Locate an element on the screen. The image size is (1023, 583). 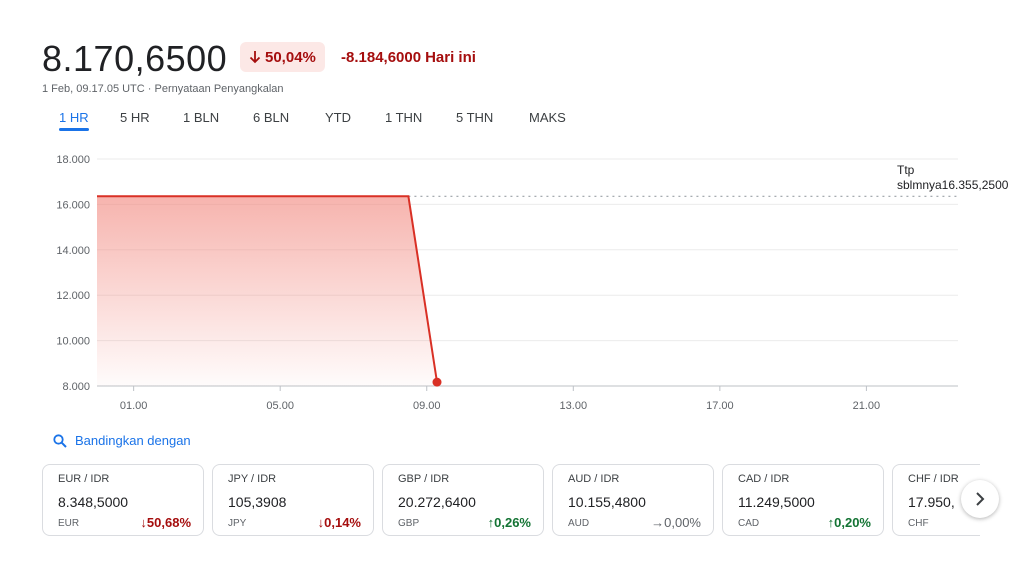
currency-change: →0,00% is located at coordinates (676, 522).